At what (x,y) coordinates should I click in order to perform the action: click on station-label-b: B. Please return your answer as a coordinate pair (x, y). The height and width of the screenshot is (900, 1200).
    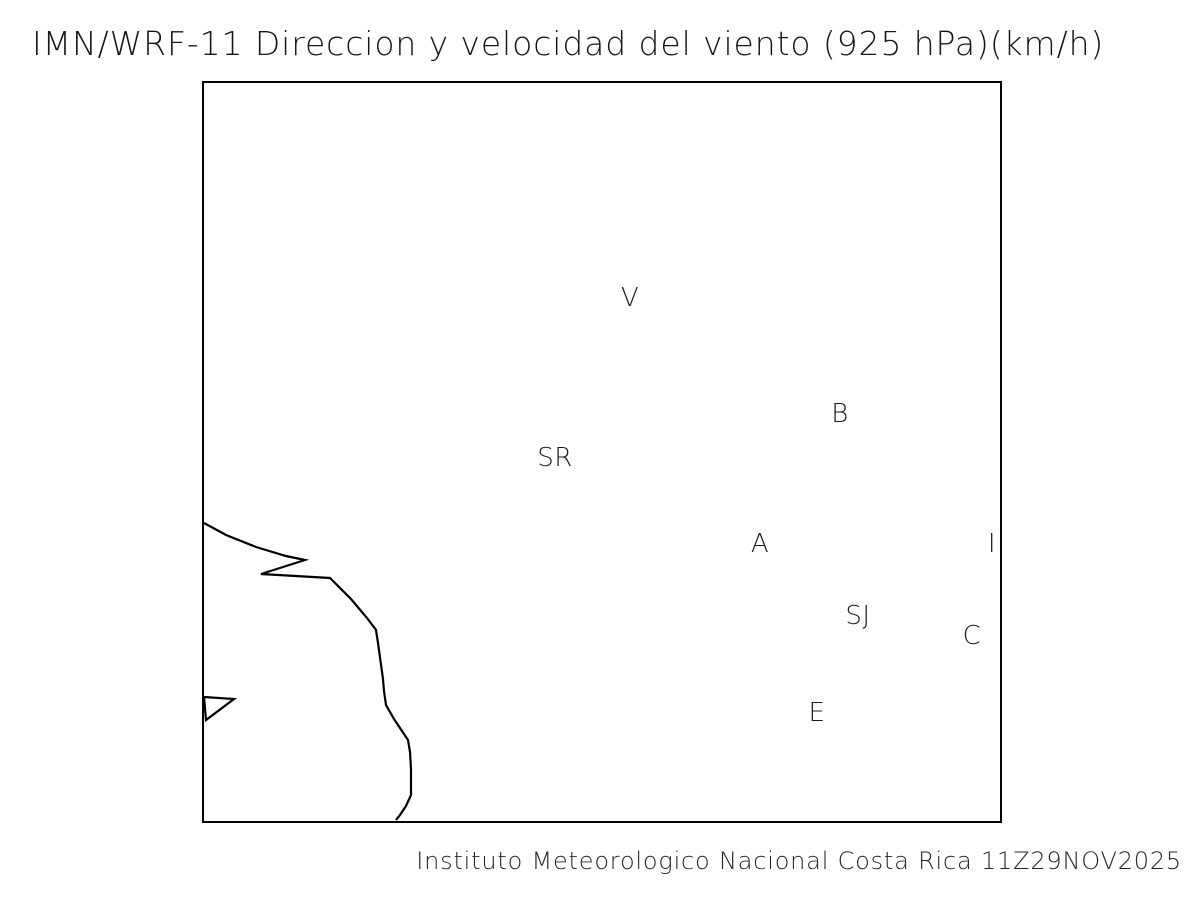
    Looking at the image, I should click on (840, 414).